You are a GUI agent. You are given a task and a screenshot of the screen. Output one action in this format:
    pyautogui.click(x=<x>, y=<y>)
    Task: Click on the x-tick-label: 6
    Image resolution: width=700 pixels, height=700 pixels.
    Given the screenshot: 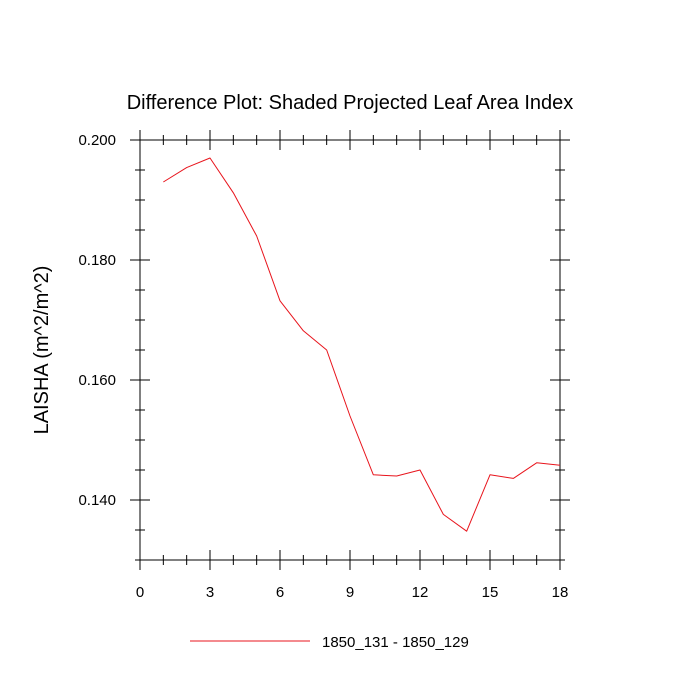 What is the action you would take?
    pyautogui.click(x=280, y=592)
    